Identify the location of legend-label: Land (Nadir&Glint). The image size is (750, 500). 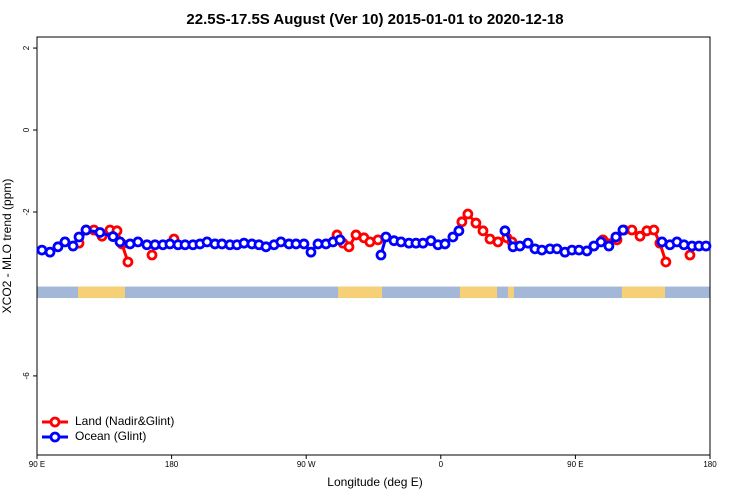
(124, 421).